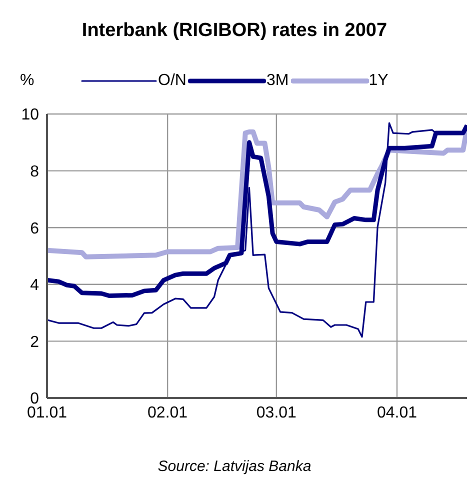 This screenshot has width=469, height=485. Describe the element at coordinates (277, 81) in the screenshot. I see `legend-label: 3M` at that location.